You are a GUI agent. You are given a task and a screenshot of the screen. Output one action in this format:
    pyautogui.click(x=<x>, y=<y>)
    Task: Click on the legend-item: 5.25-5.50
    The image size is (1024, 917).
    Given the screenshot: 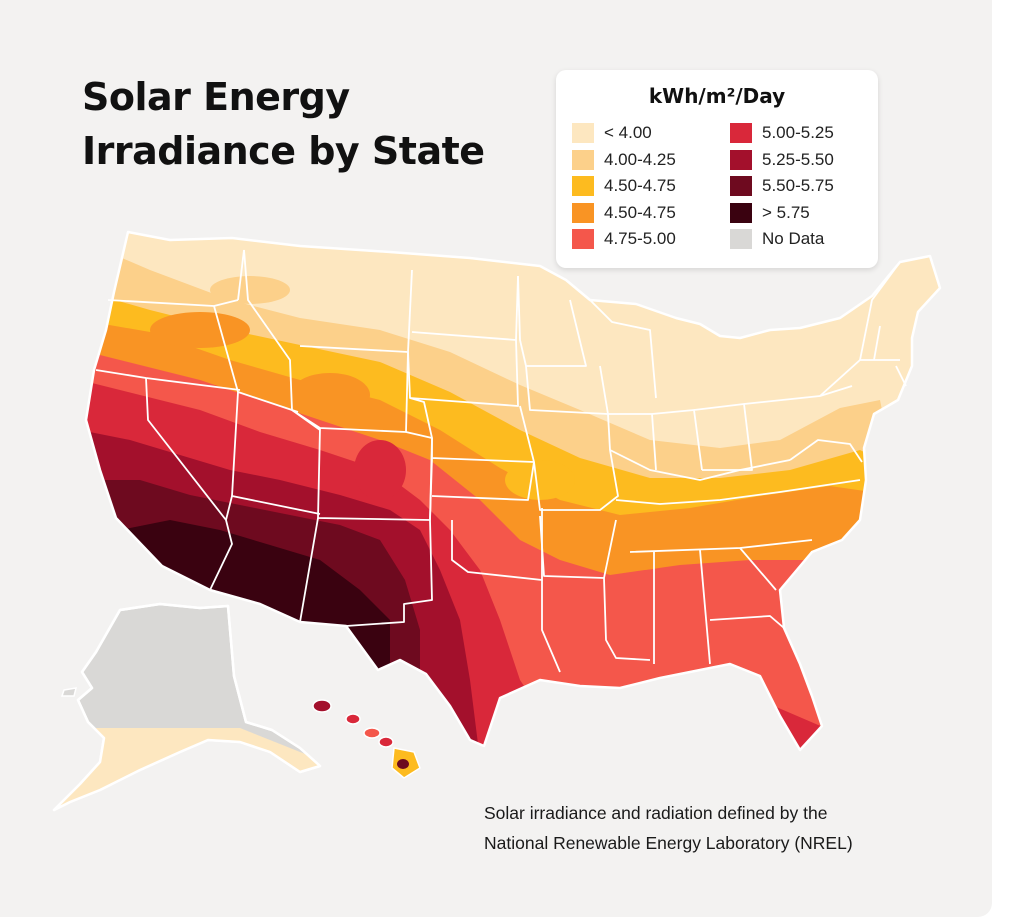 What is the action you would take?
    pyautogui.click(x=782, y=160)
    